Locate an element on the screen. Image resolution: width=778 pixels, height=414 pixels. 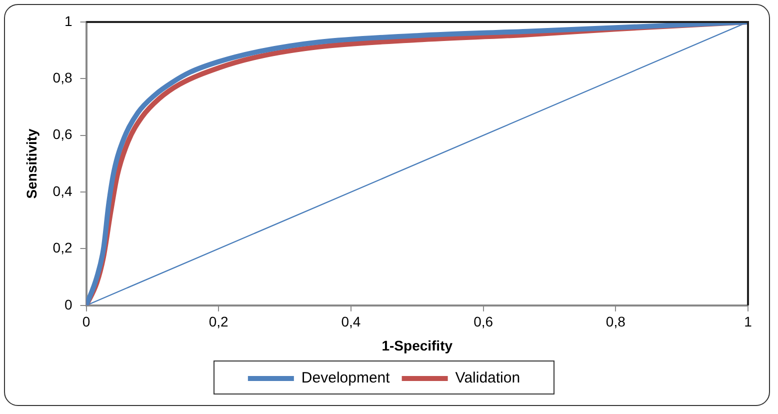
y-tick-label: 1 is located at coordinates (68, 20).